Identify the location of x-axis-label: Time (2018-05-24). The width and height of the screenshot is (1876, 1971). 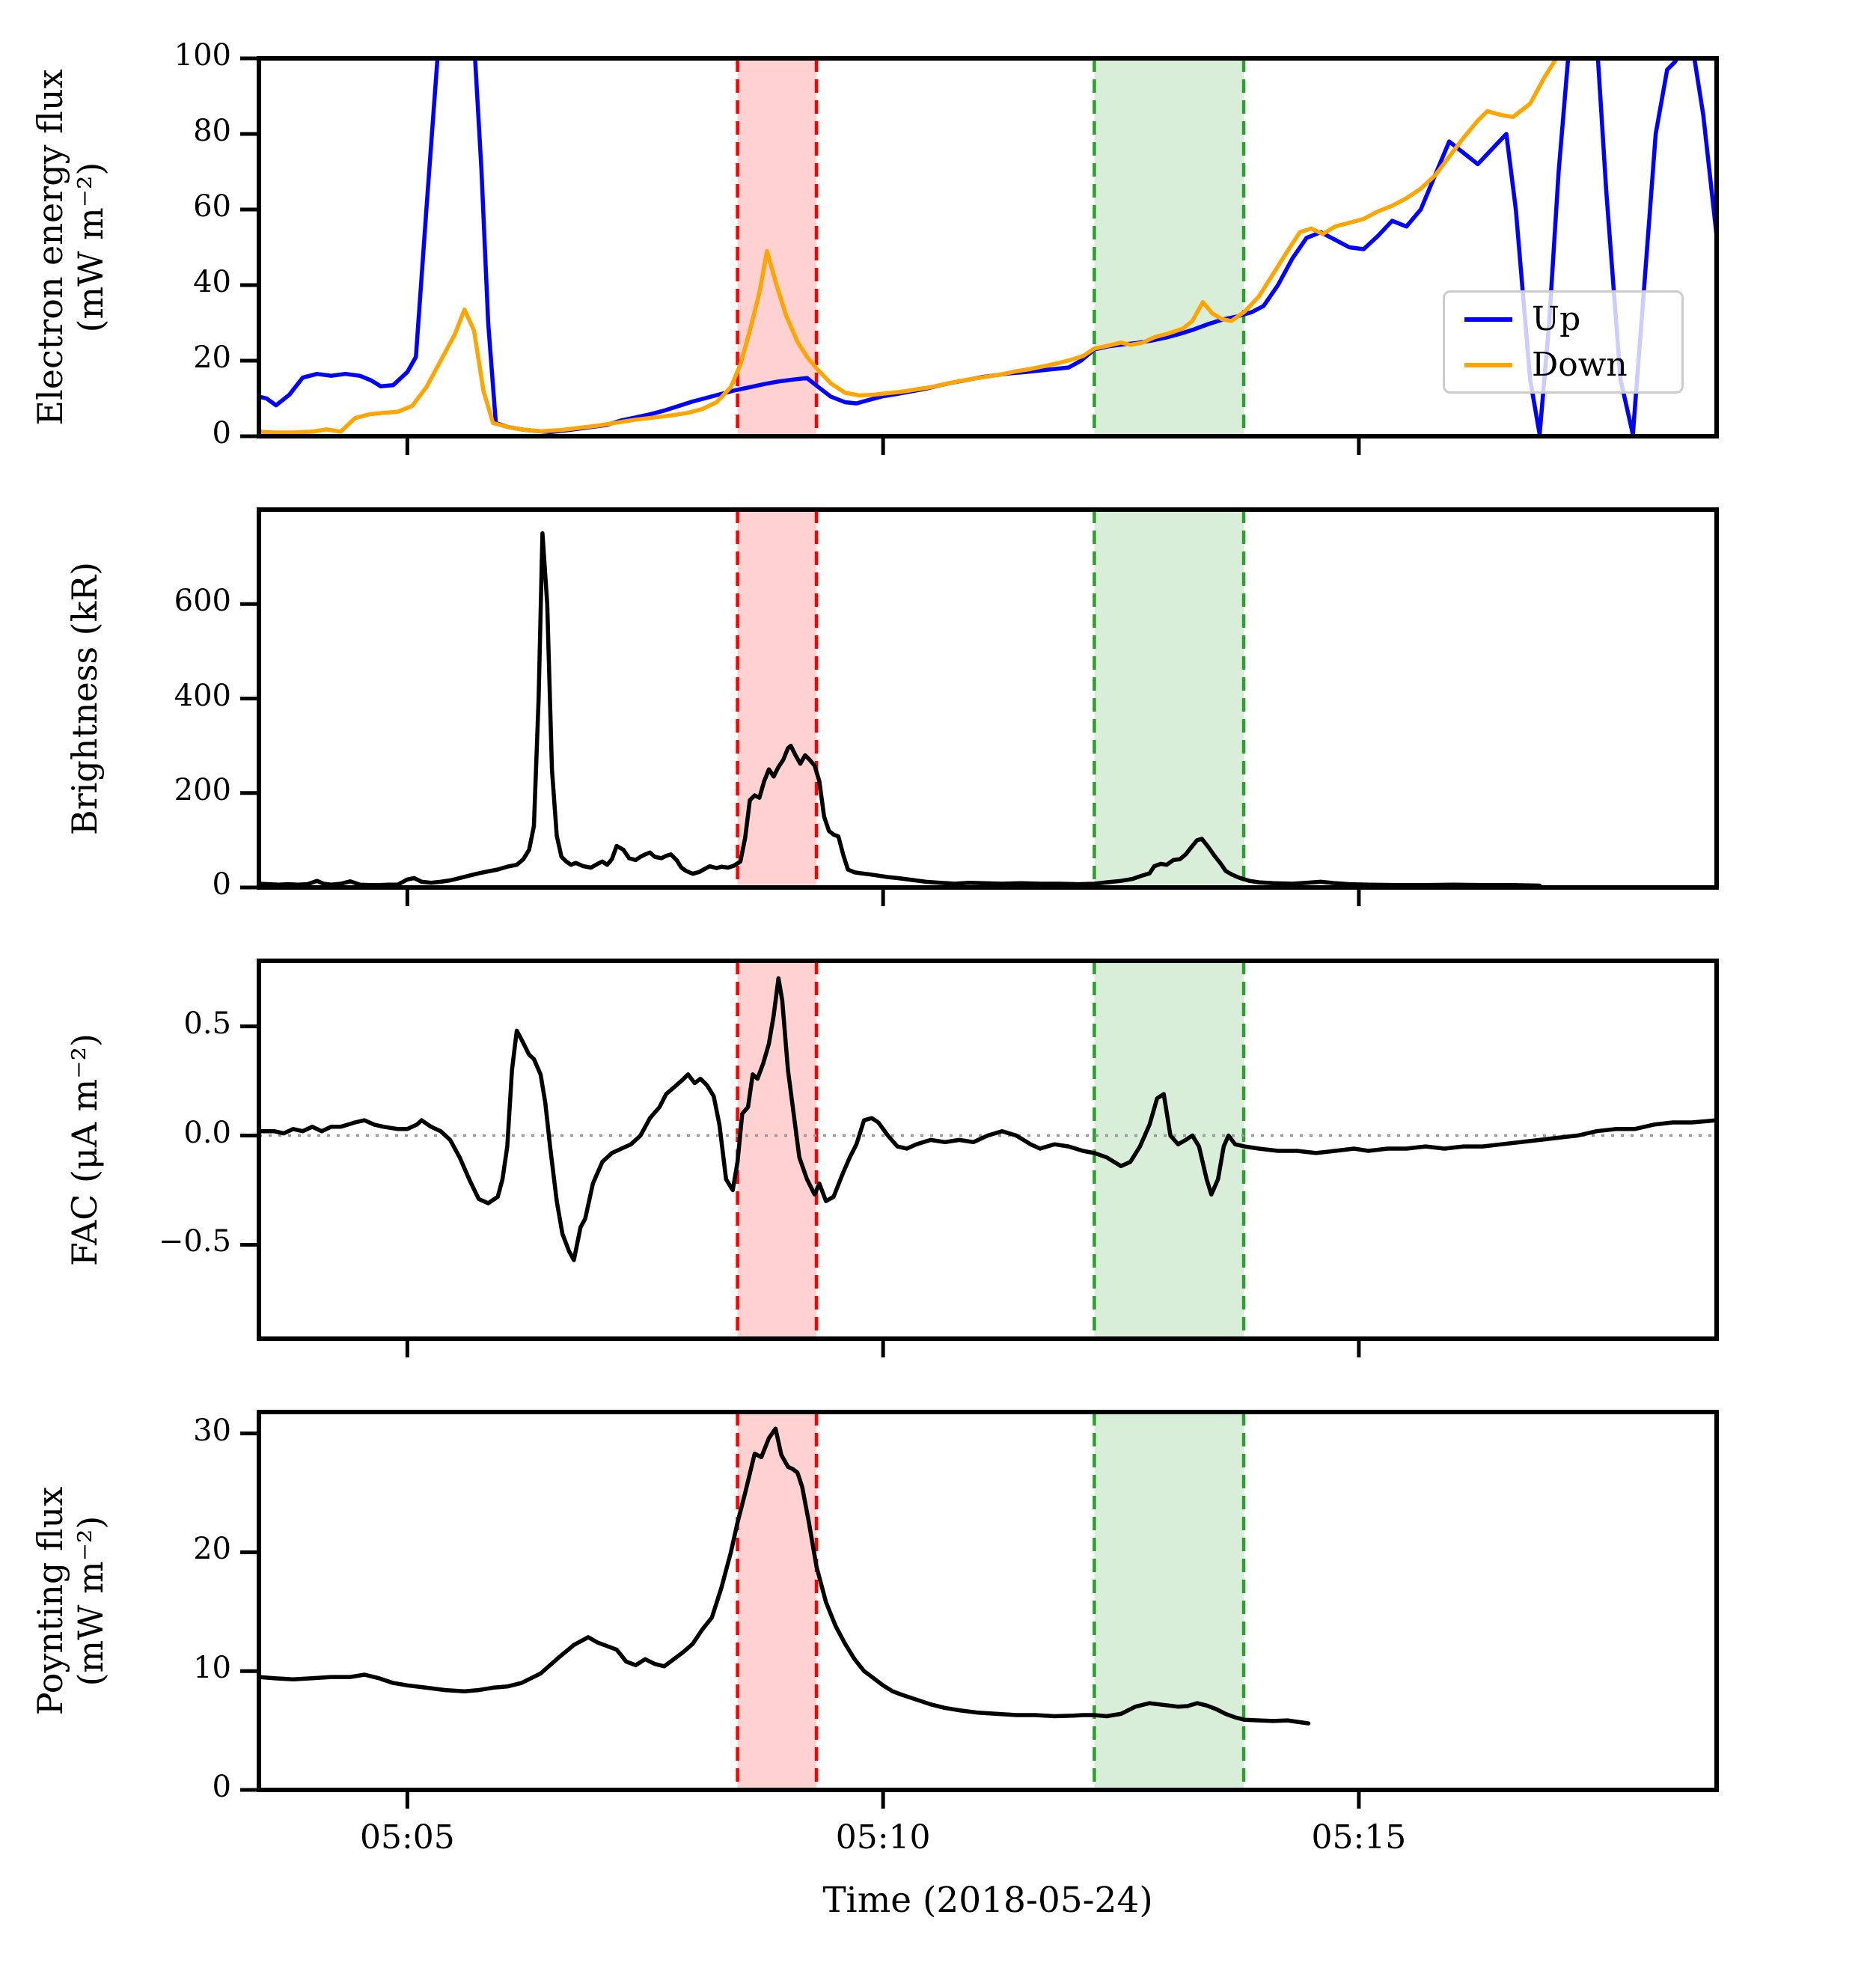
(987, 1900).